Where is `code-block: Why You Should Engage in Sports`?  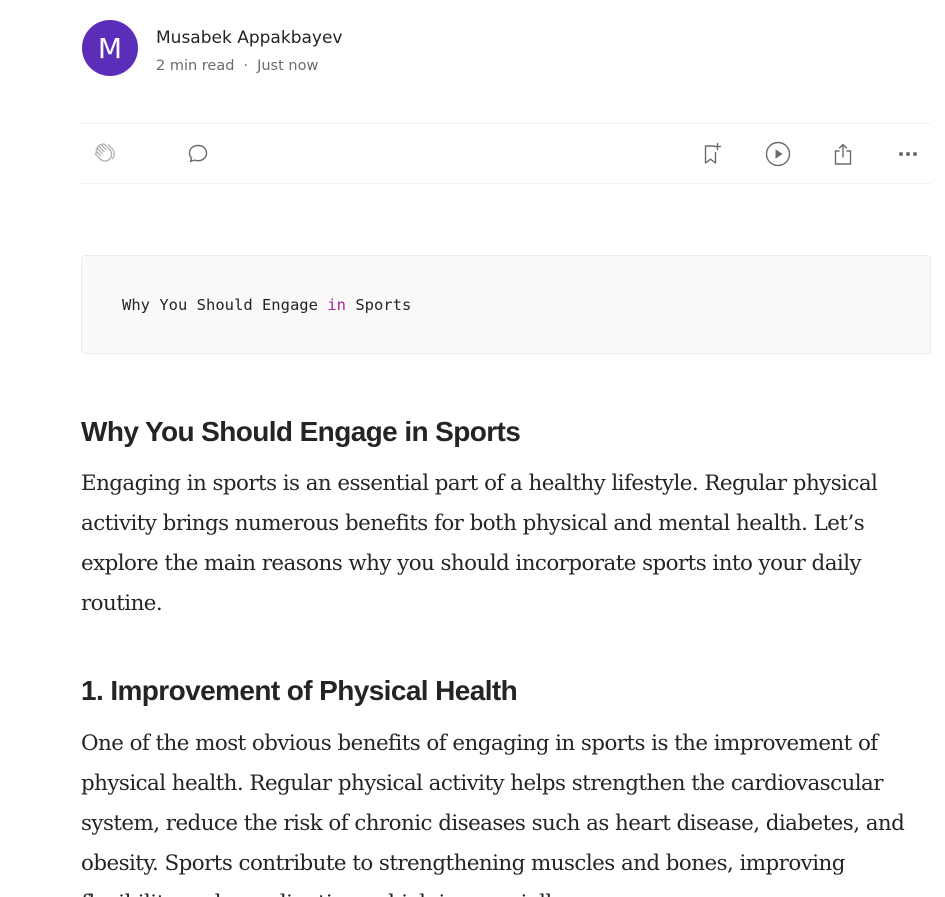 code-block: Why You Should Engage in Sports is located at coordinates (506, 304).